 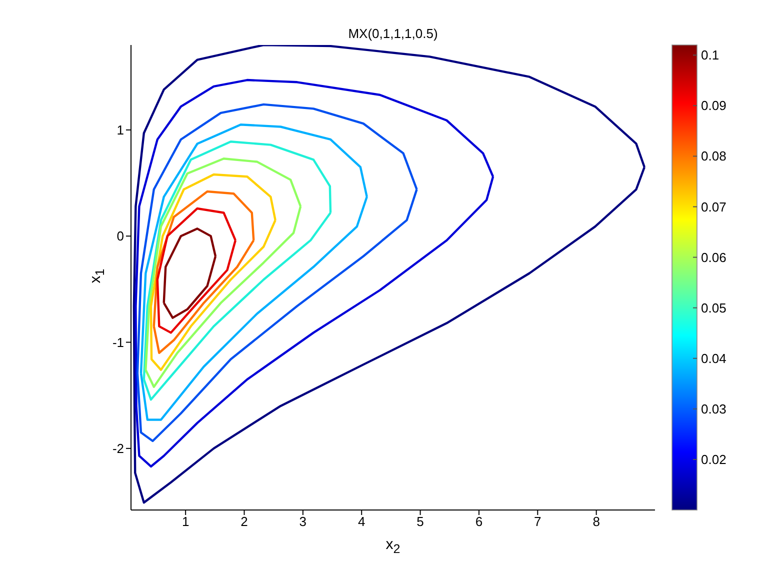 What do you see at coordinates (120, 236) in the screenshot?
I see `y-tick-label: 0` at bounding box center [120, 236].